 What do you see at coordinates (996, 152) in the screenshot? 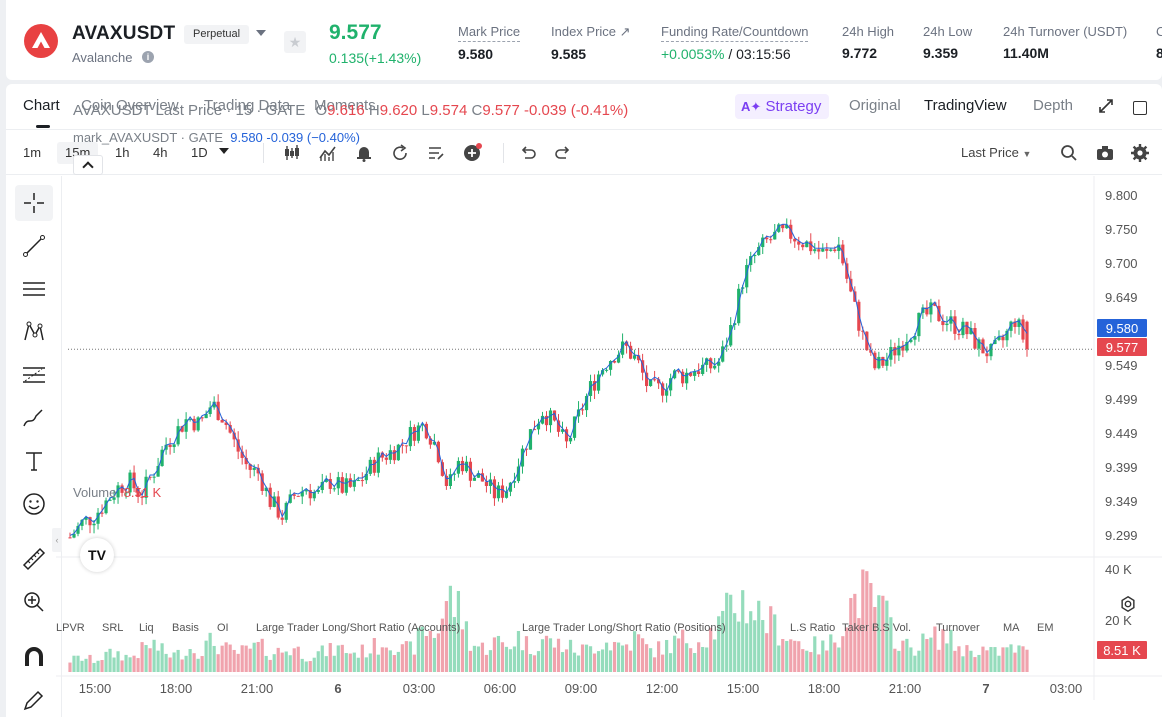
I see `price-type-select: Last Price ▼` at bounding box center [996, 152].